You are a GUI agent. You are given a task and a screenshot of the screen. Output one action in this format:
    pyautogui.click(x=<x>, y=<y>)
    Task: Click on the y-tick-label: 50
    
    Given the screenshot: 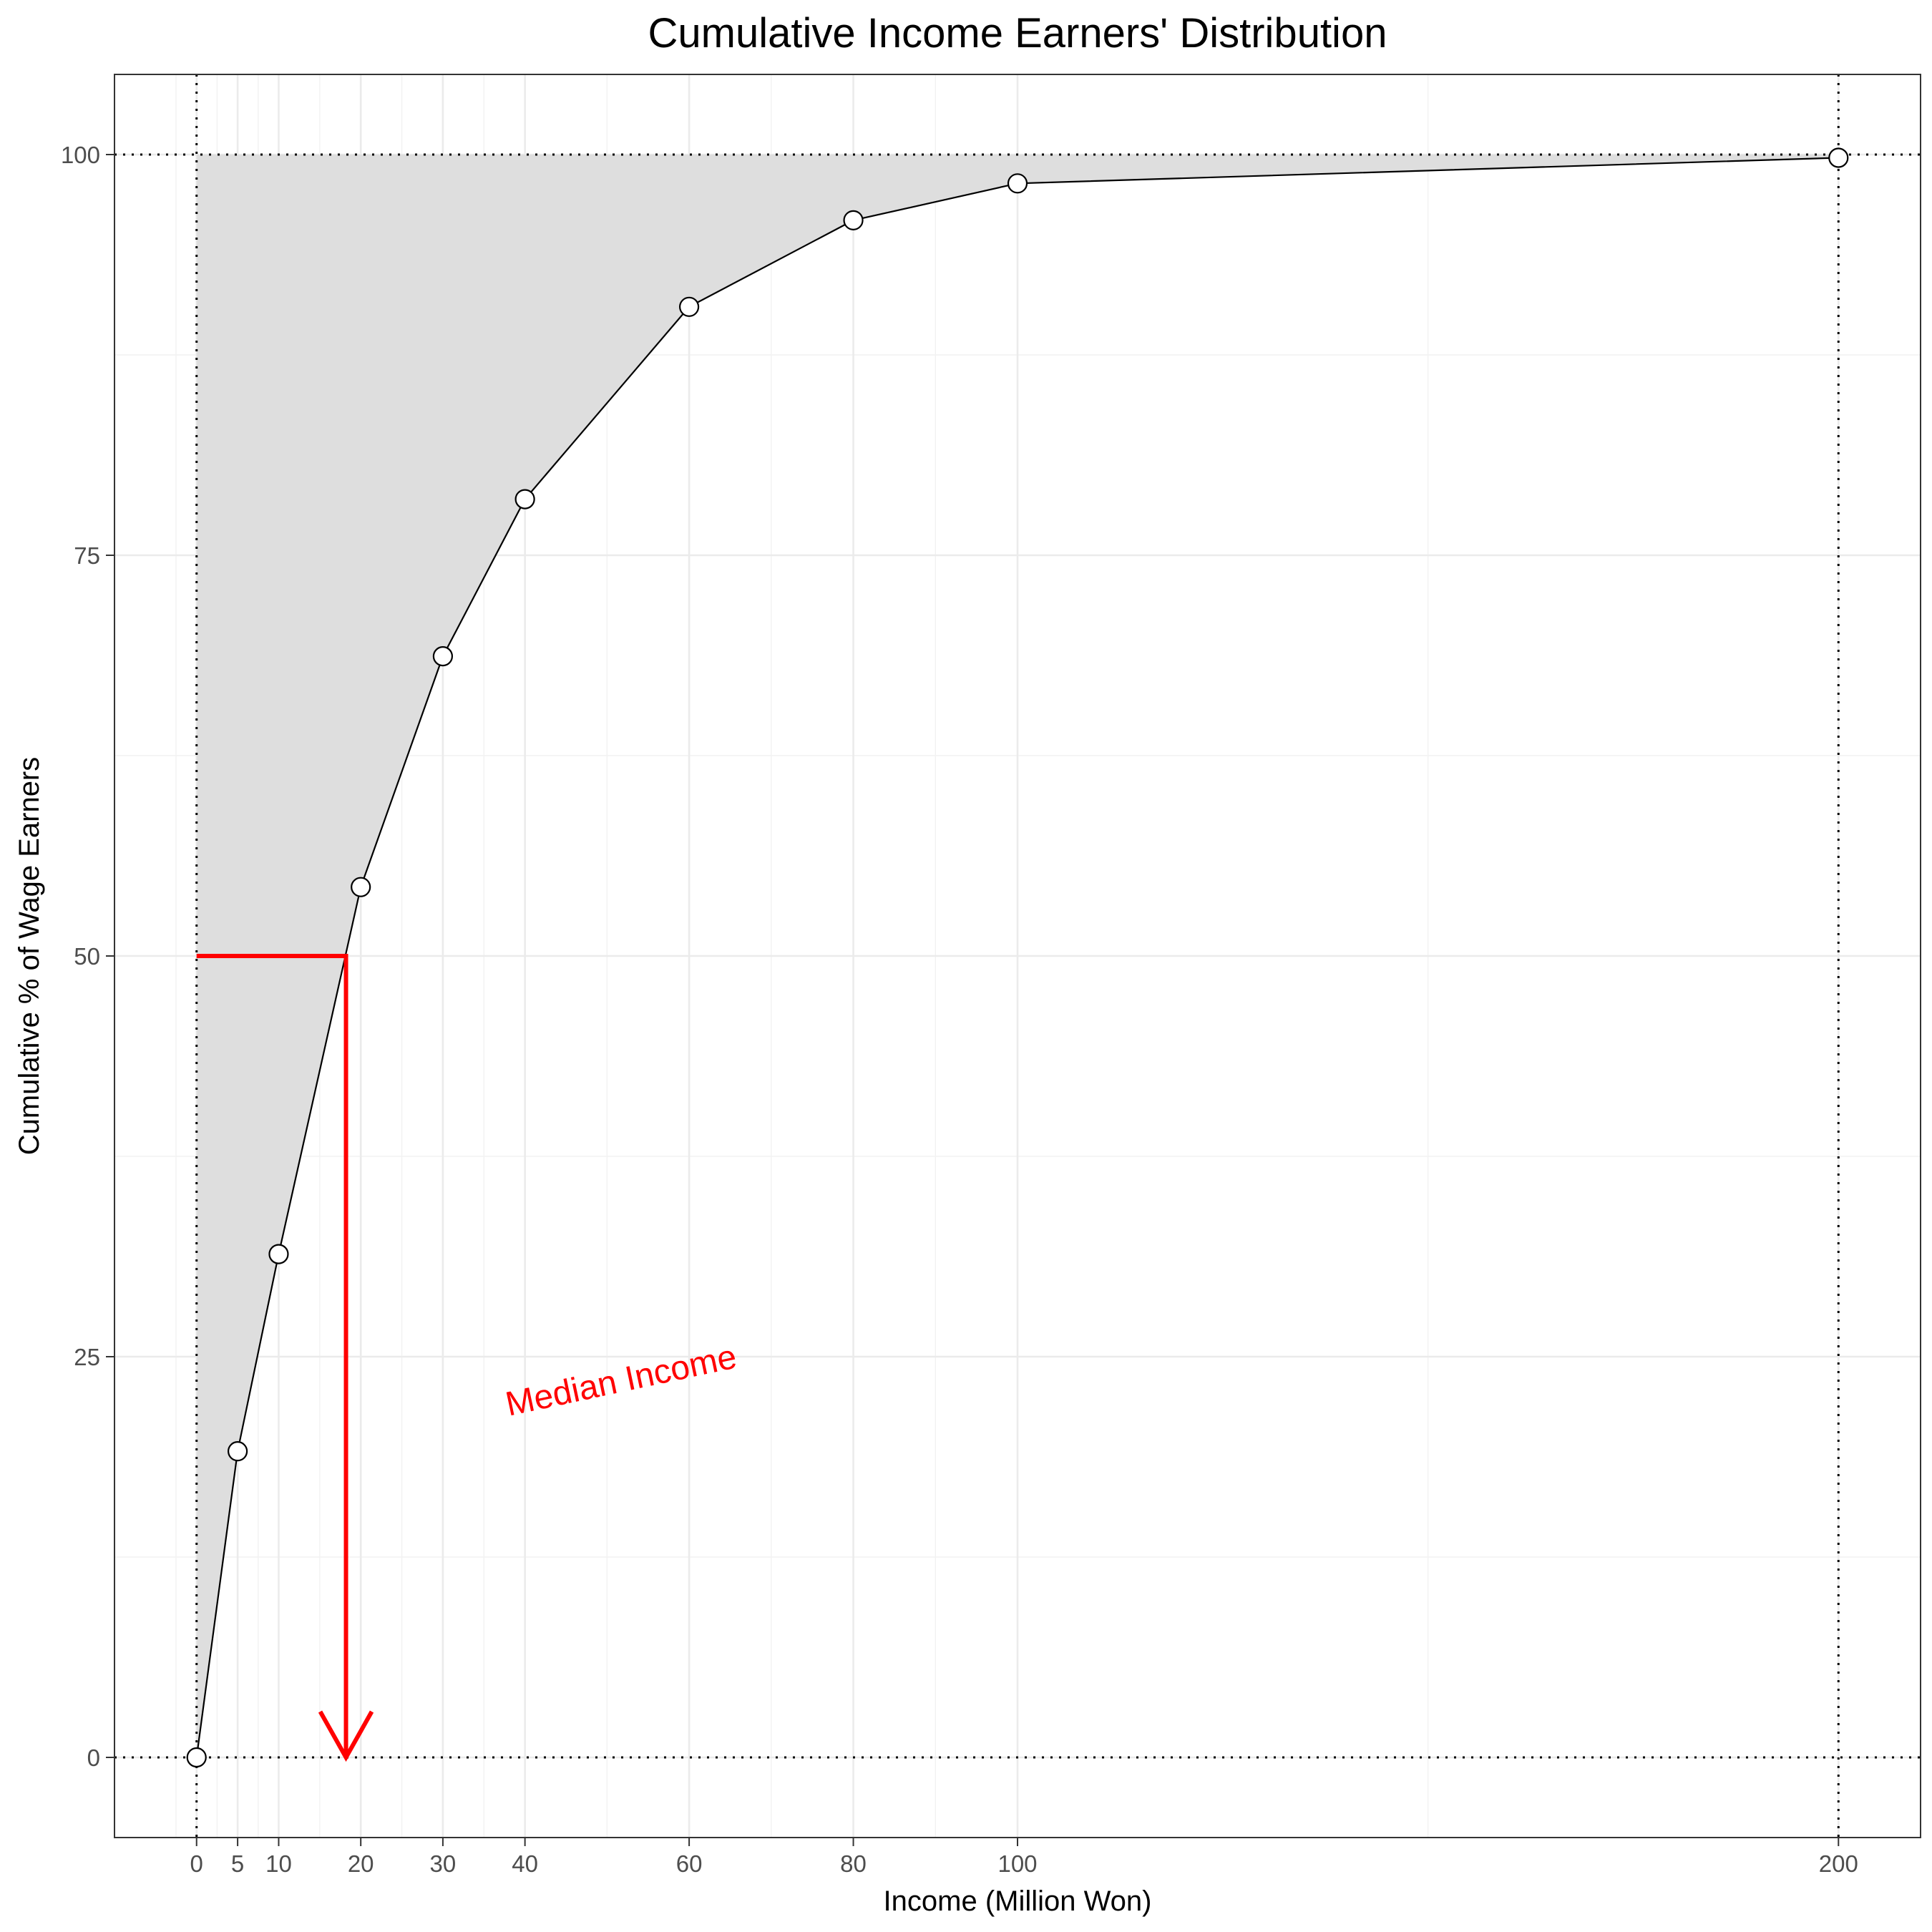 What is the action you would take?
    pyautogui.click(x=87, y=956)
    